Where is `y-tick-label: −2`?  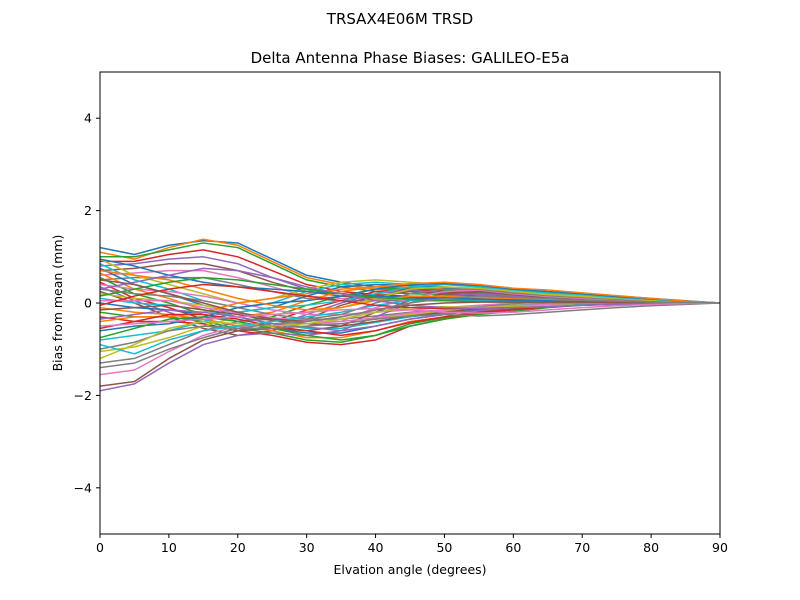
y-tick-label: −2 is located at coordinates (83, 395).